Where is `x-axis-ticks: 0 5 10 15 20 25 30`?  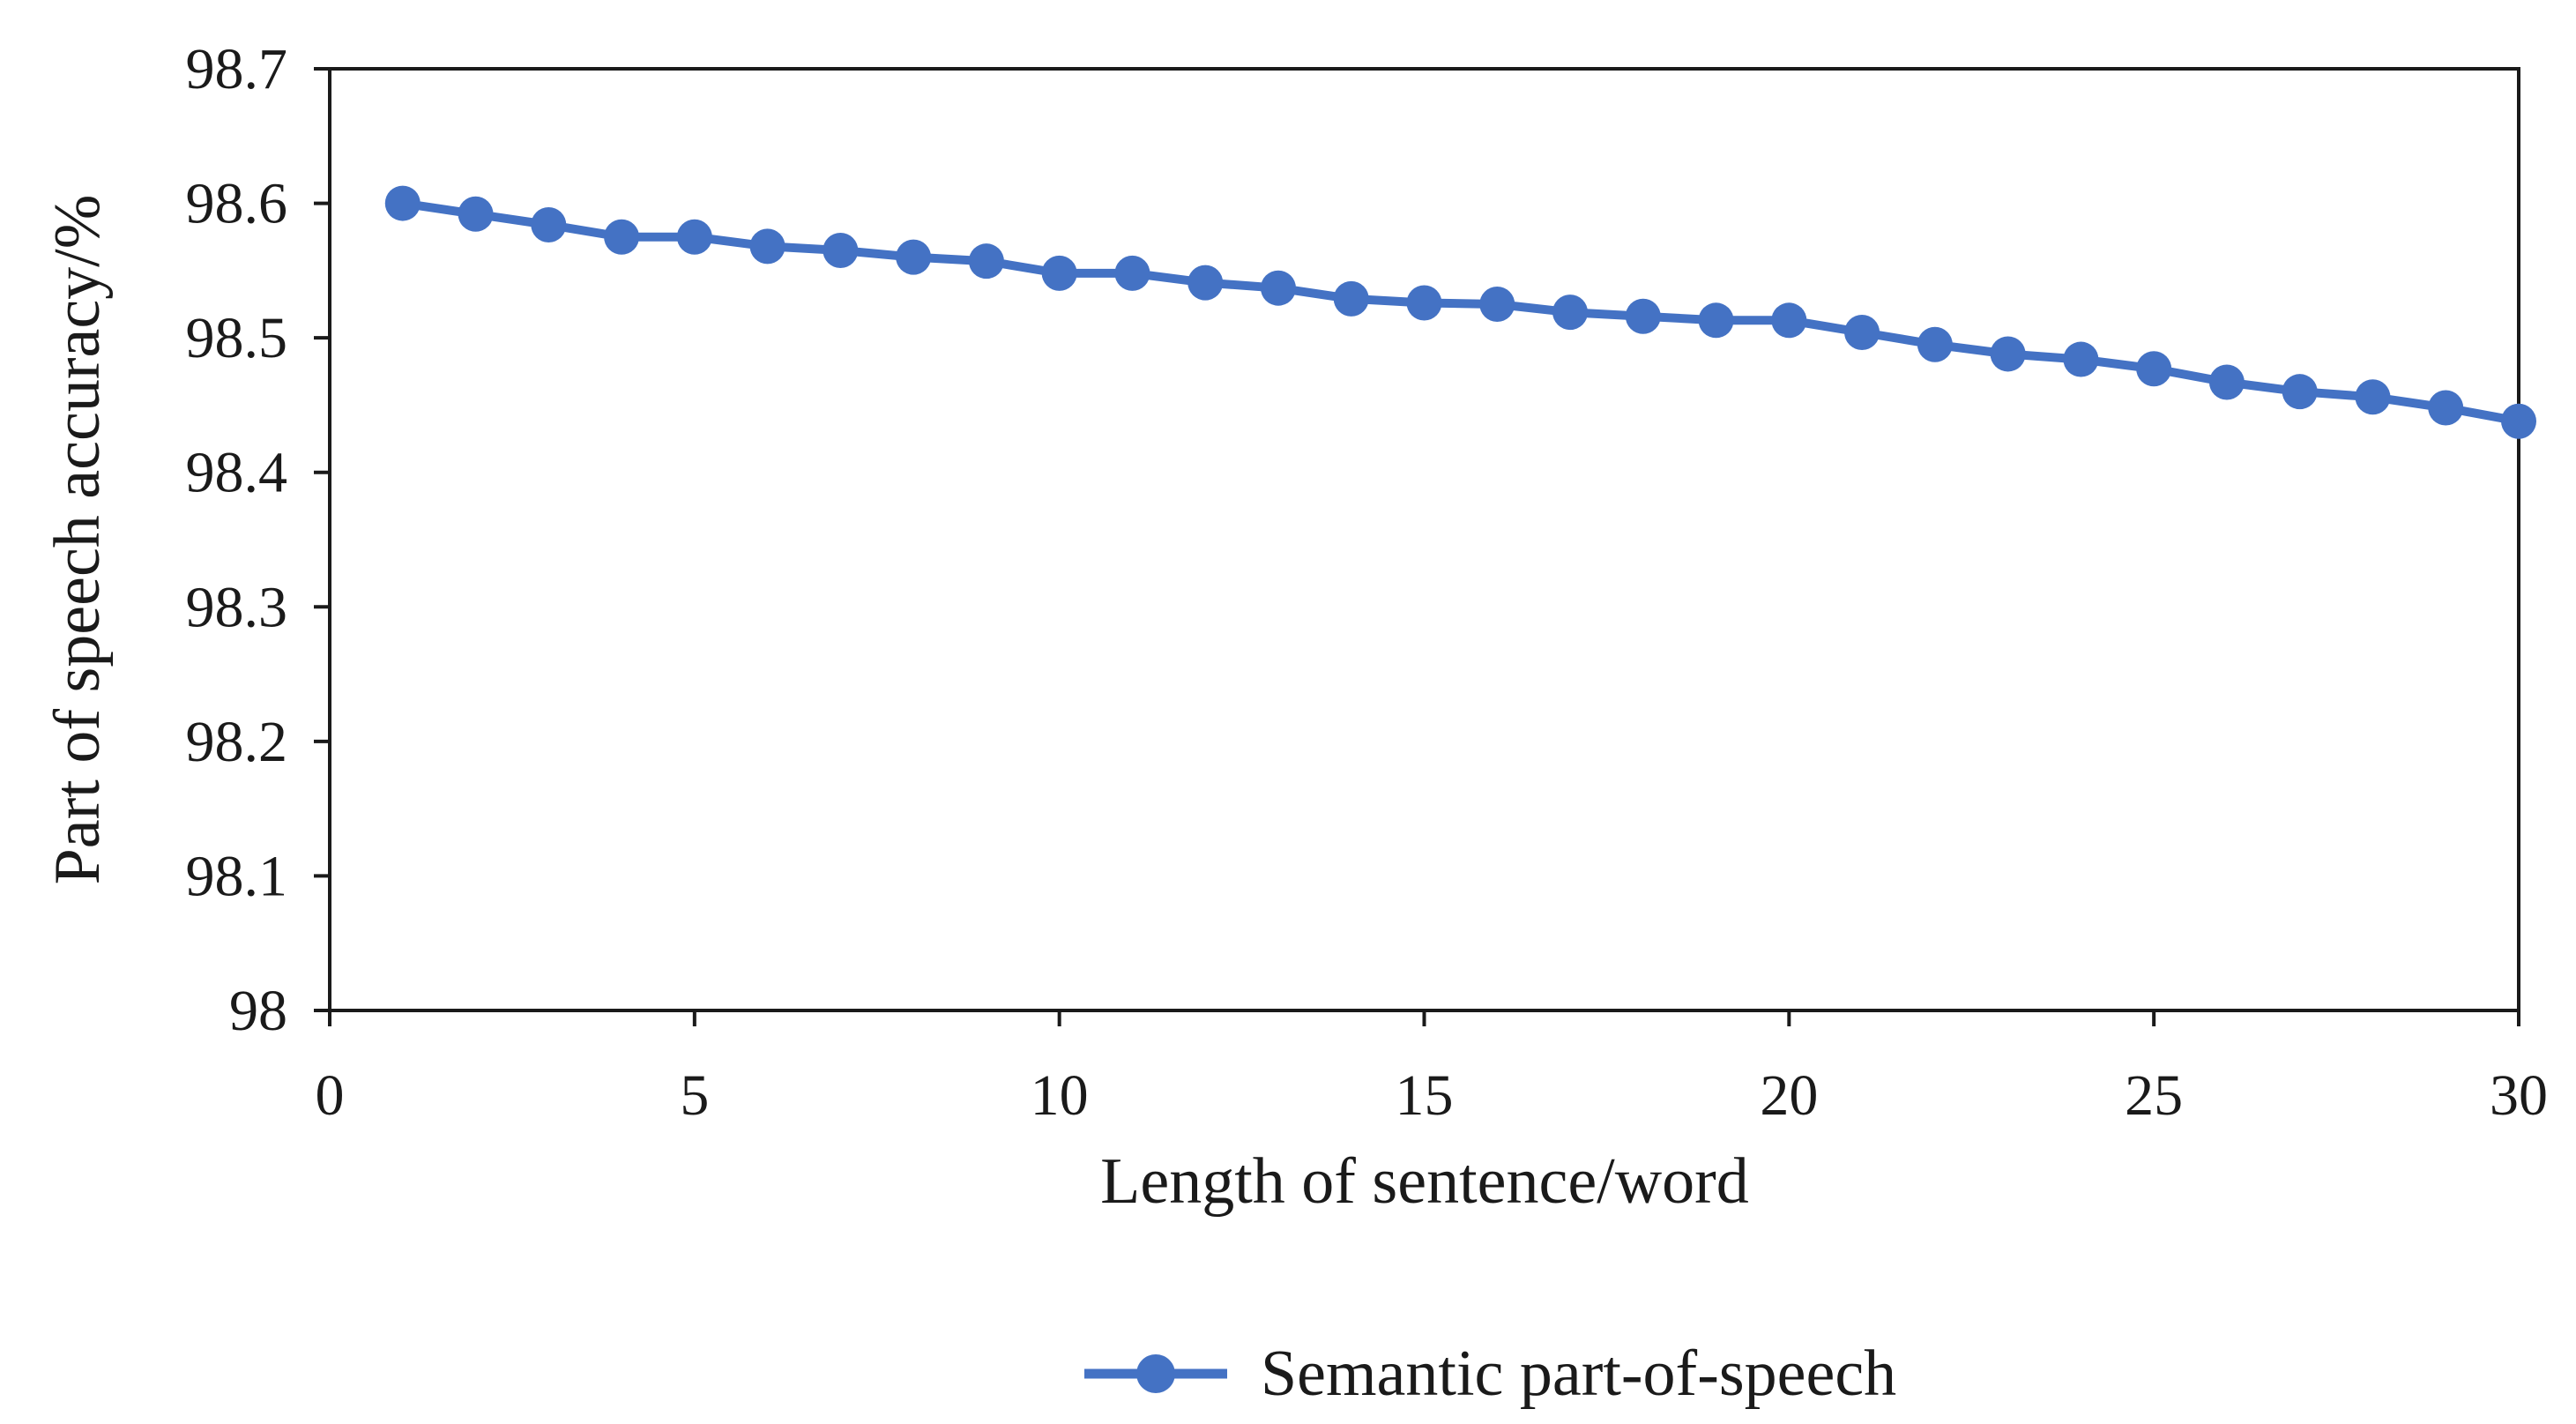
x-axis-ticks: 0 5 10 15 20 25 30 is located at coordinates (1432, 1069).